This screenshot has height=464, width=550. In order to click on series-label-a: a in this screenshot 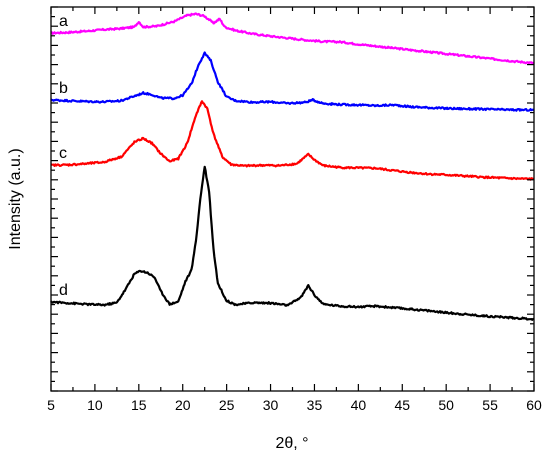, I will do `click(63, 21)`.